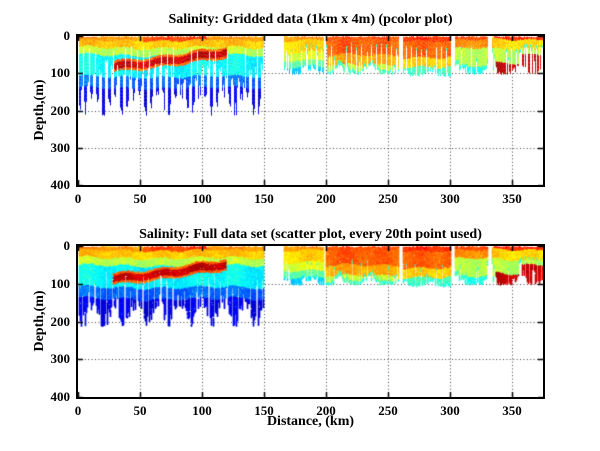 Image resolution: width=600 pixels, height=451 pixels. What do you see at coordinates (310, 421) in the screenshot?
I see `x-axis-label: Distance, (km)` at bounding box center [310, 421].